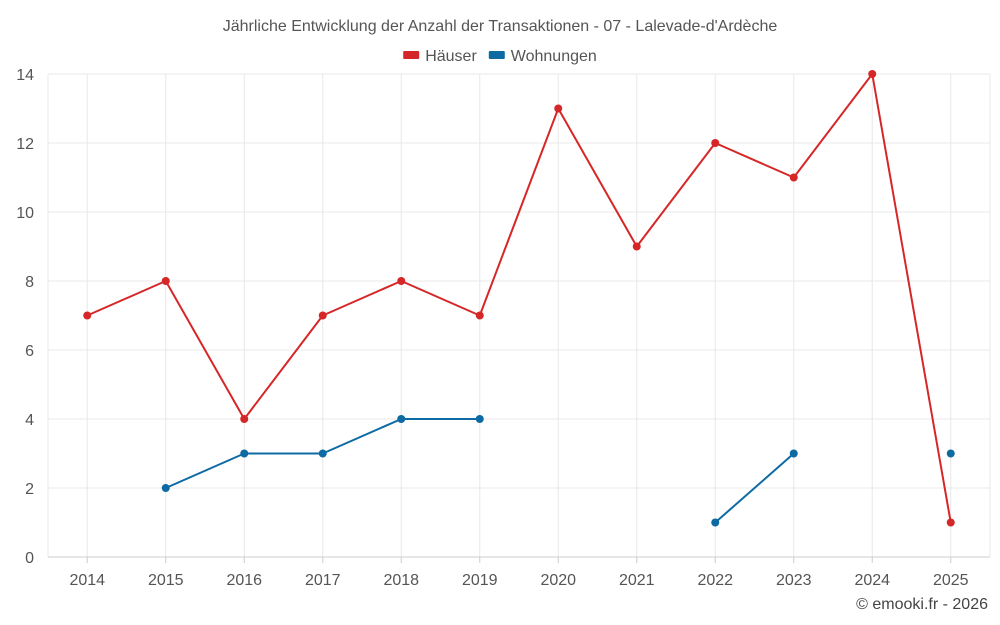 This screenshot has width=1000, height=625. Describe the element at coordinates (451, 56) in the screenshot. I see `legend-label: Häuser` at that location.